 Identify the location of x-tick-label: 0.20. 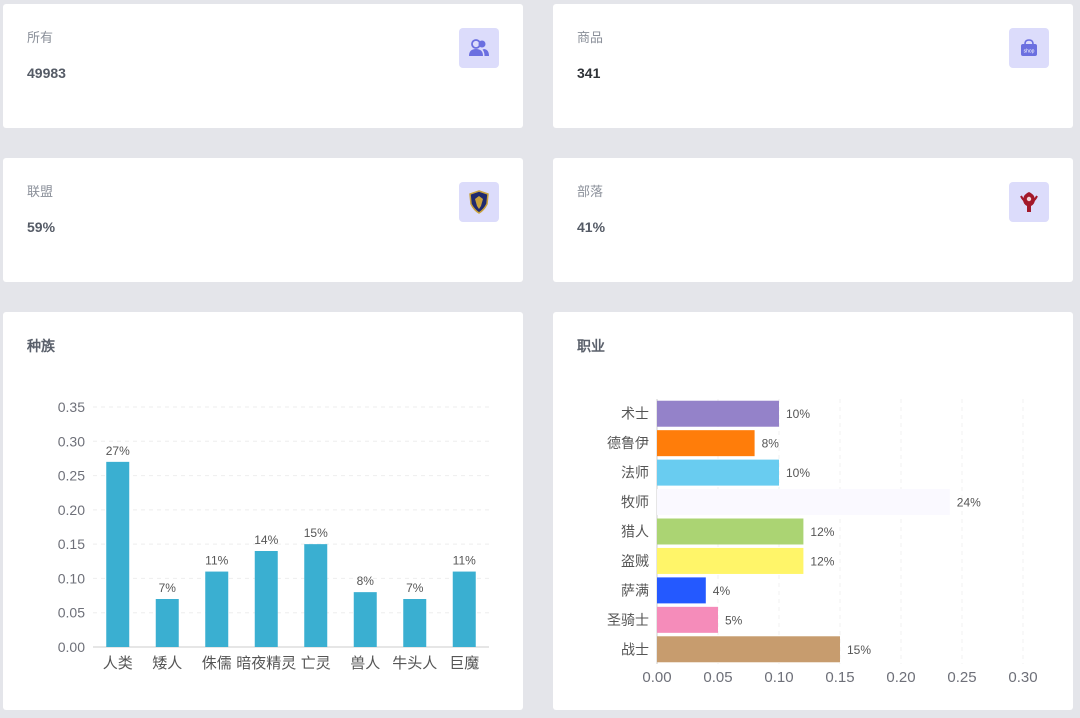
(900, 677).